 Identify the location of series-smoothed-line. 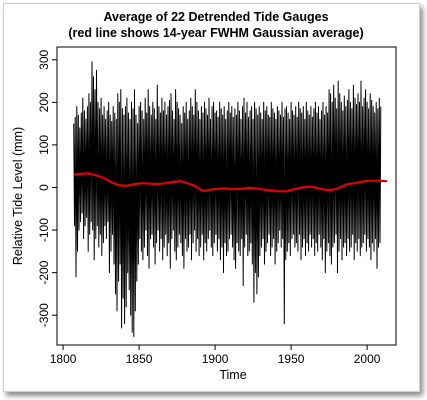
(230, 182).